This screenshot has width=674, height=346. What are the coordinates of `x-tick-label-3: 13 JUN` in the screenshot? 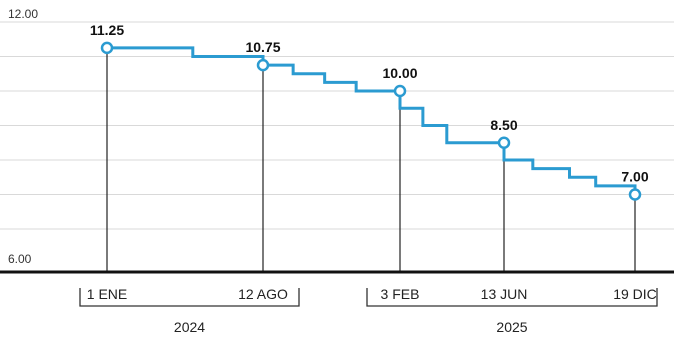 It's located at (504, 294).